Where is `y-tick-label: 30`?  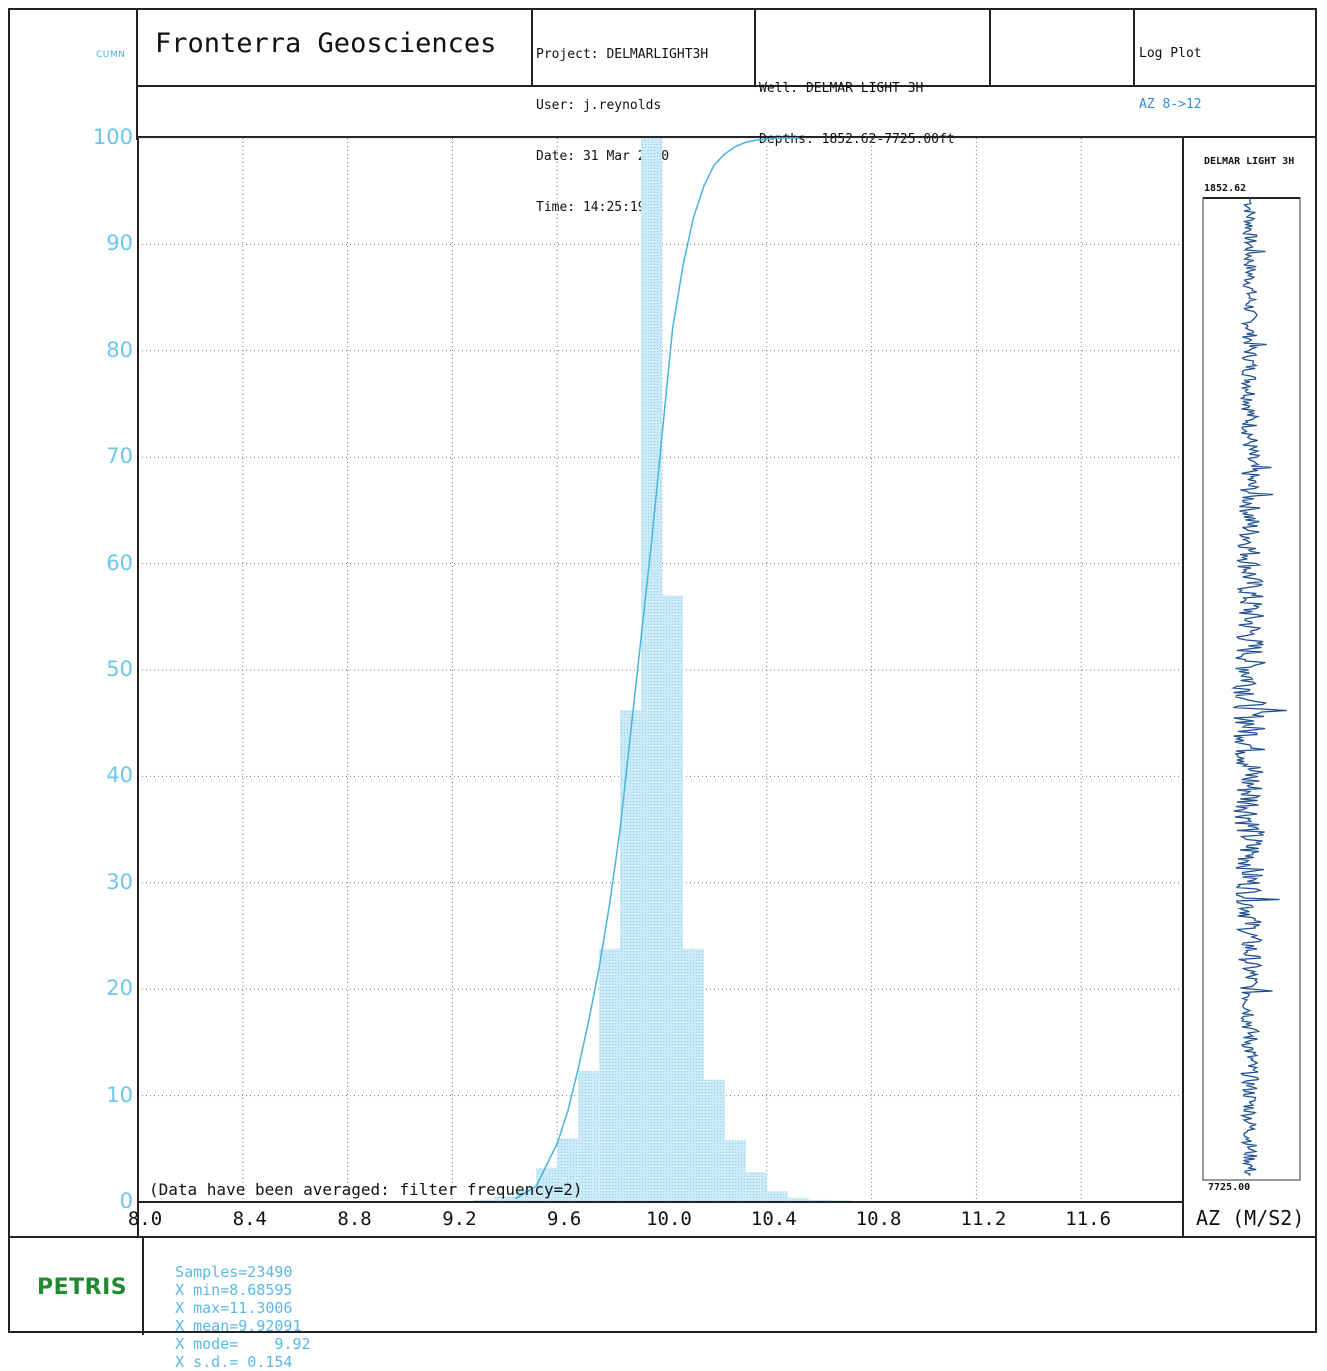
y-tick-label: 30 is located at coordinates (119, 881).